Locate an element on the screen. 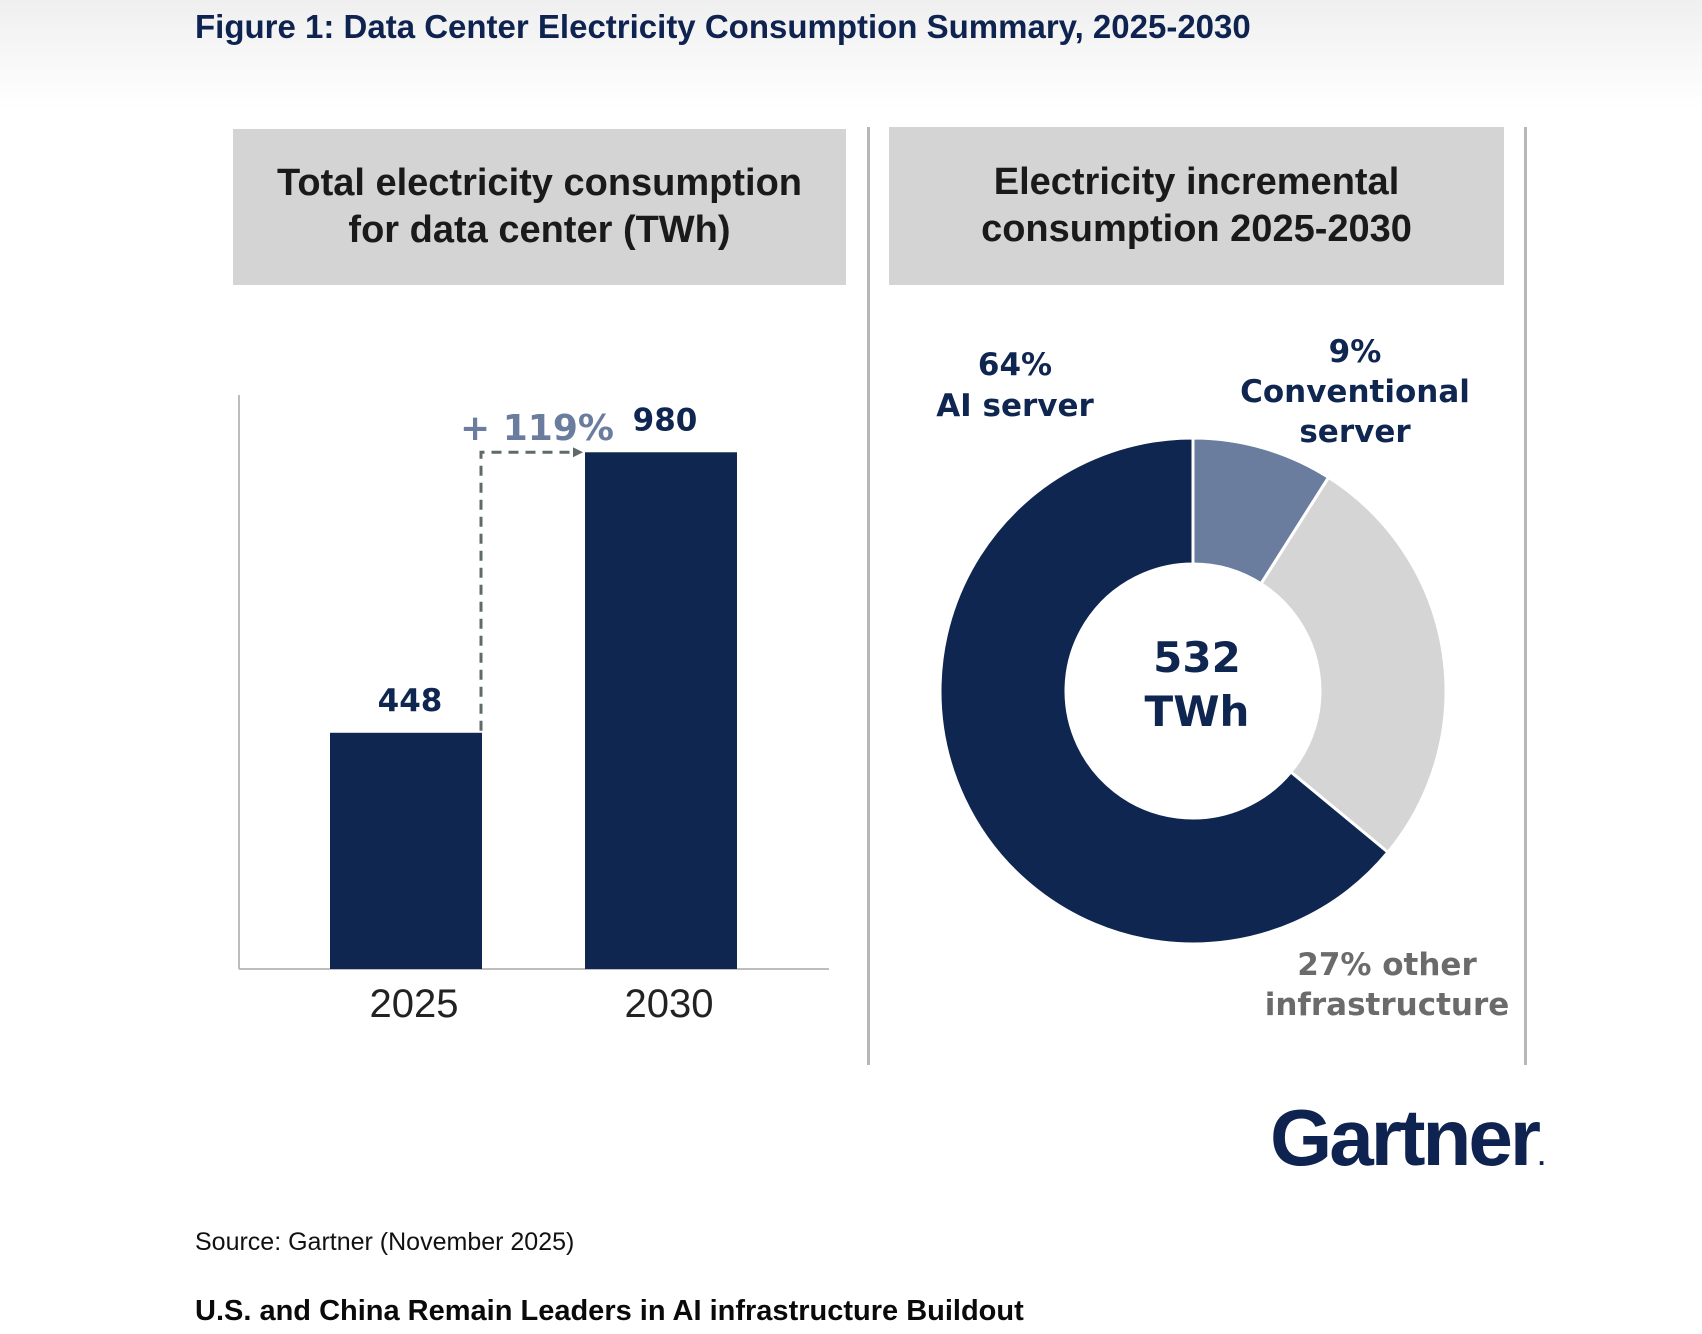 The width and height of the screenshot is (1702, 1334). growth-annotation: + 119% is located at coordinates (537, 428).